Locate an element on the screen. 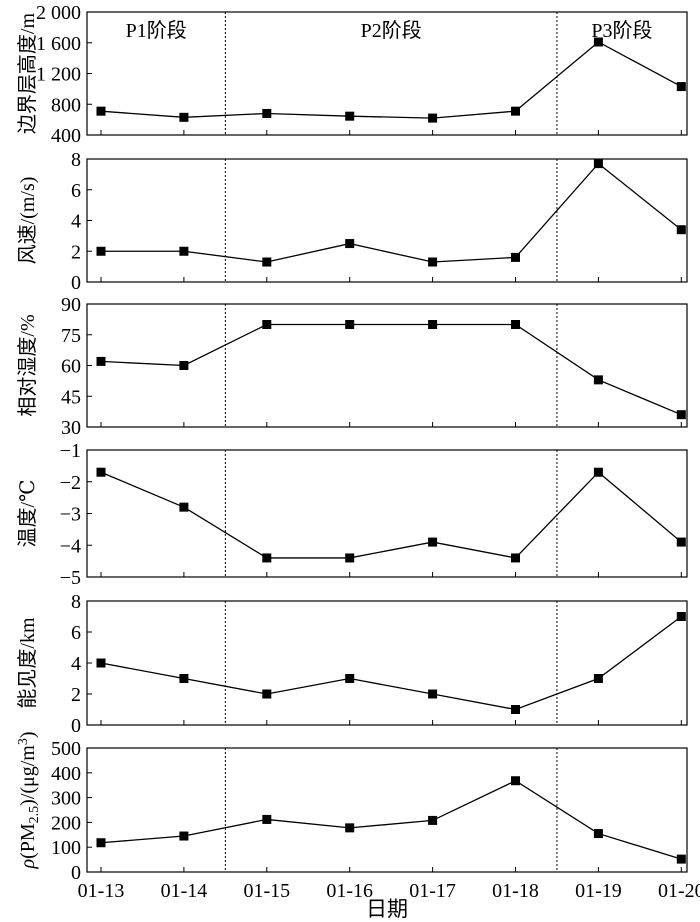 Image resolution: width=700 pixels, height=922 pixels. y-tick-label: 300 is located at coordinates (66, 799).